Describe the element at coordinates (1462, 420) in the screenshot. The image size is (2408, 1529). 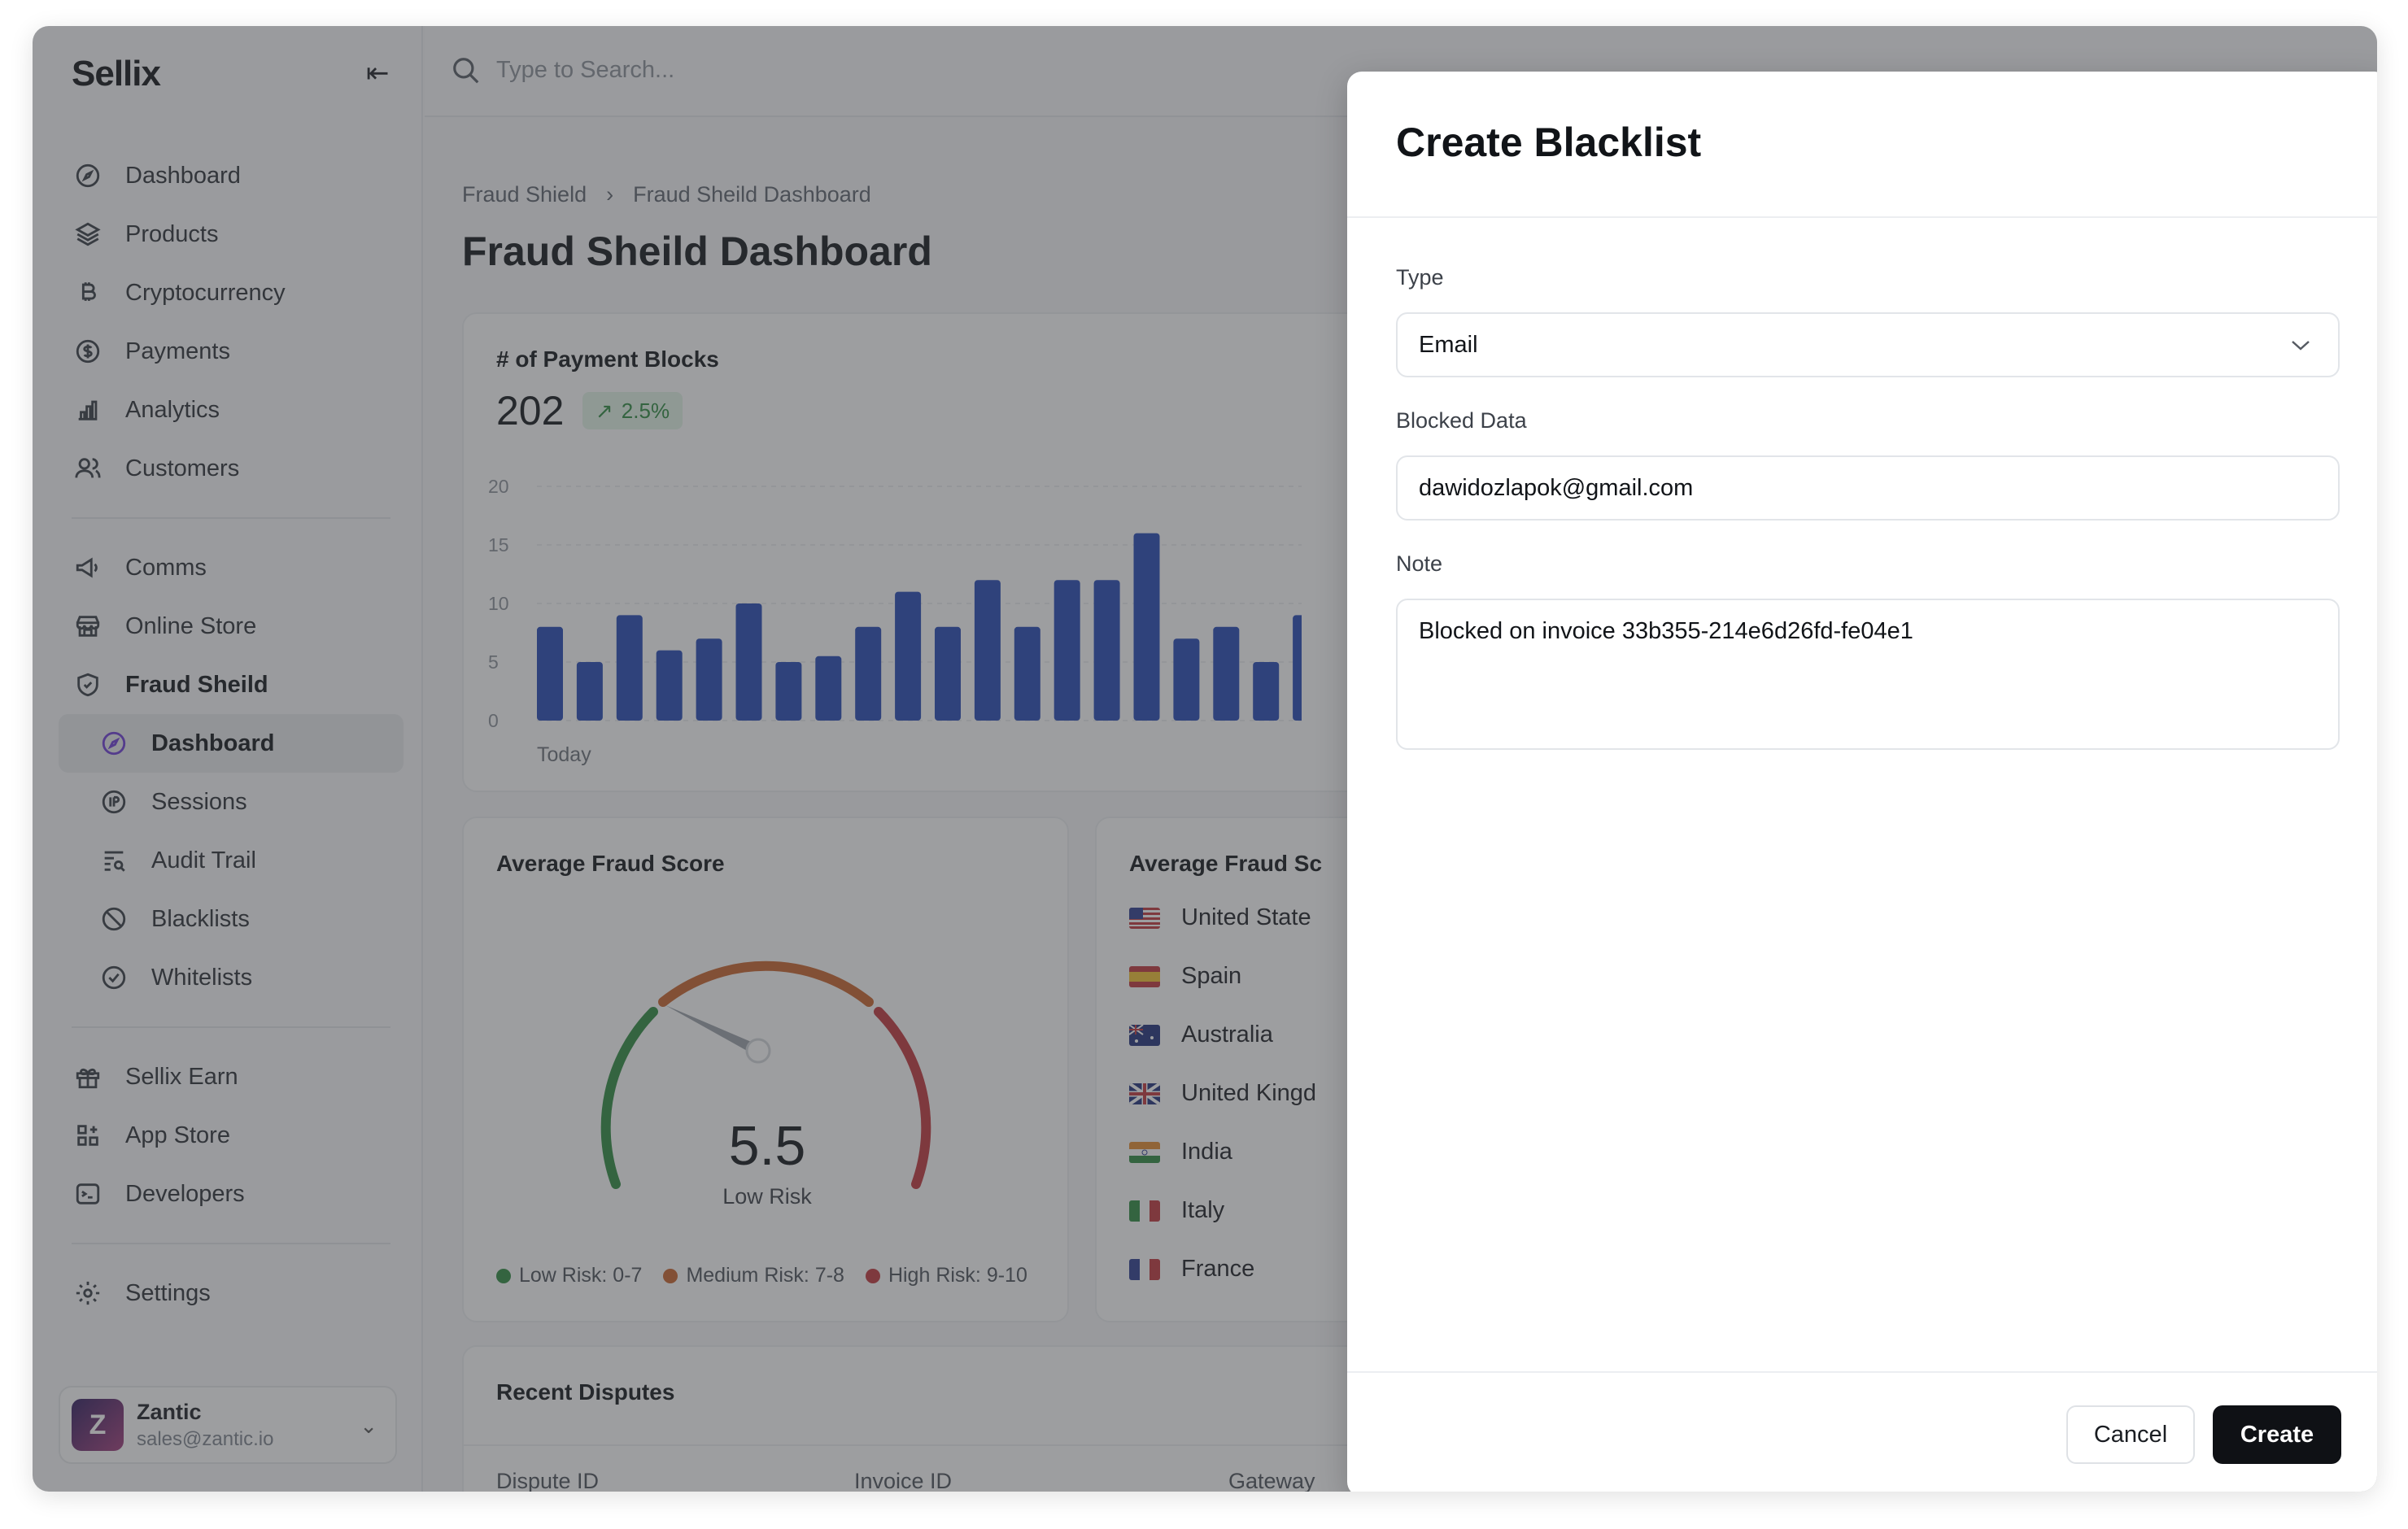
I see `blocked-data-label: Blocked Data` at that location.